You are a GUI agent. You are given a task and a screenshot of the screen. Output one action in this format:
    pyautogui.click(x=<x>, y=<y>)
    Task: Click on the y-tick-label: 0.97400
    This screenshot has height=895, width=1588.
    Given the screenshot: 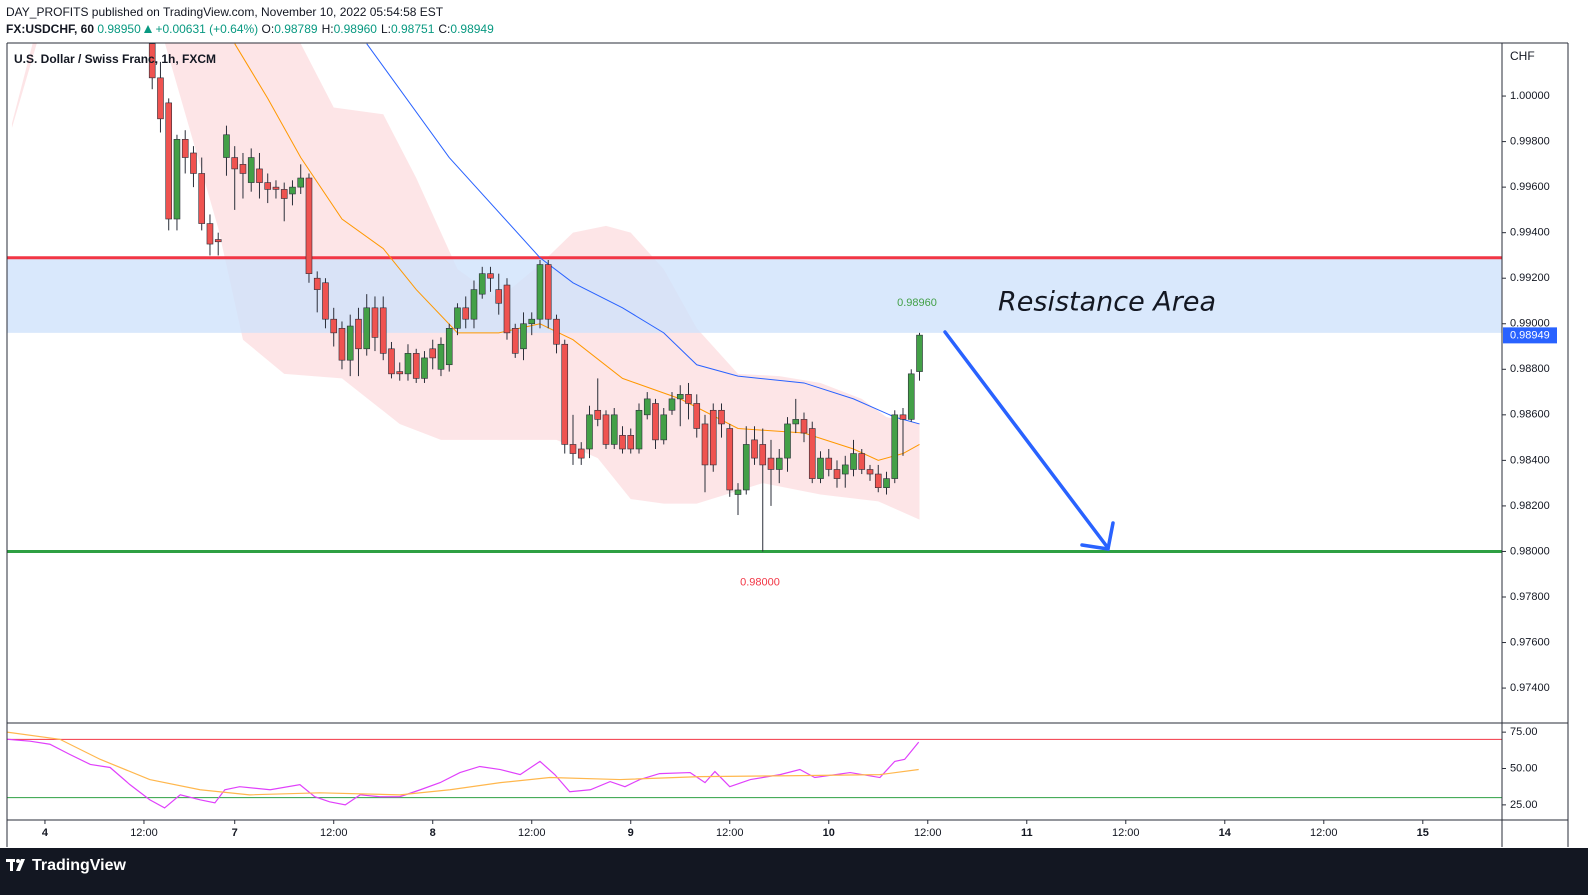 What is the action you would take?
    pyautogui.click(x=1530, y=688)
    